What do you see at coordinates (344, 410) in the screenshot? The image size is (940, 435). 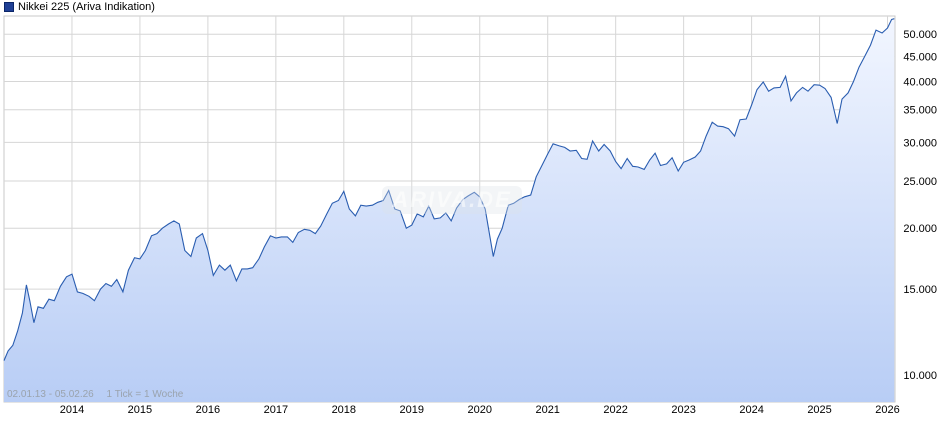 I see `x-tick-label: 2018` at bounding box center [344, 410].